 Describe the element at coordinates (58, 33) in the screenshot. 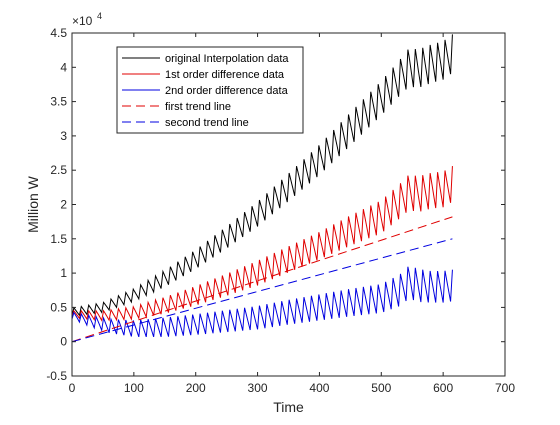

I see `y-tick-label: 4.5` at that location.